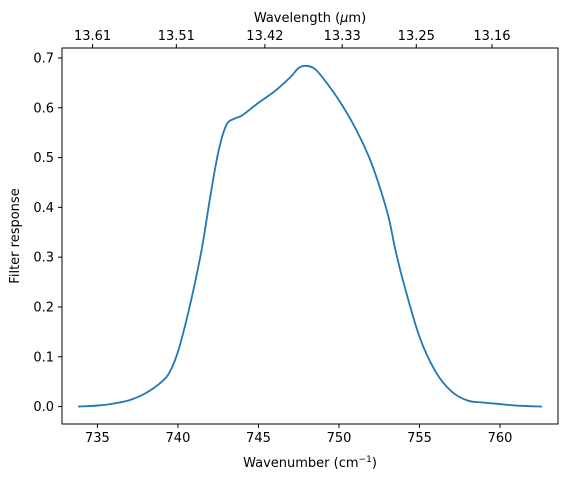  Describe the element at coordinates (258, 438) in the screenshot. I see `x-tick-label: 745` at that location.